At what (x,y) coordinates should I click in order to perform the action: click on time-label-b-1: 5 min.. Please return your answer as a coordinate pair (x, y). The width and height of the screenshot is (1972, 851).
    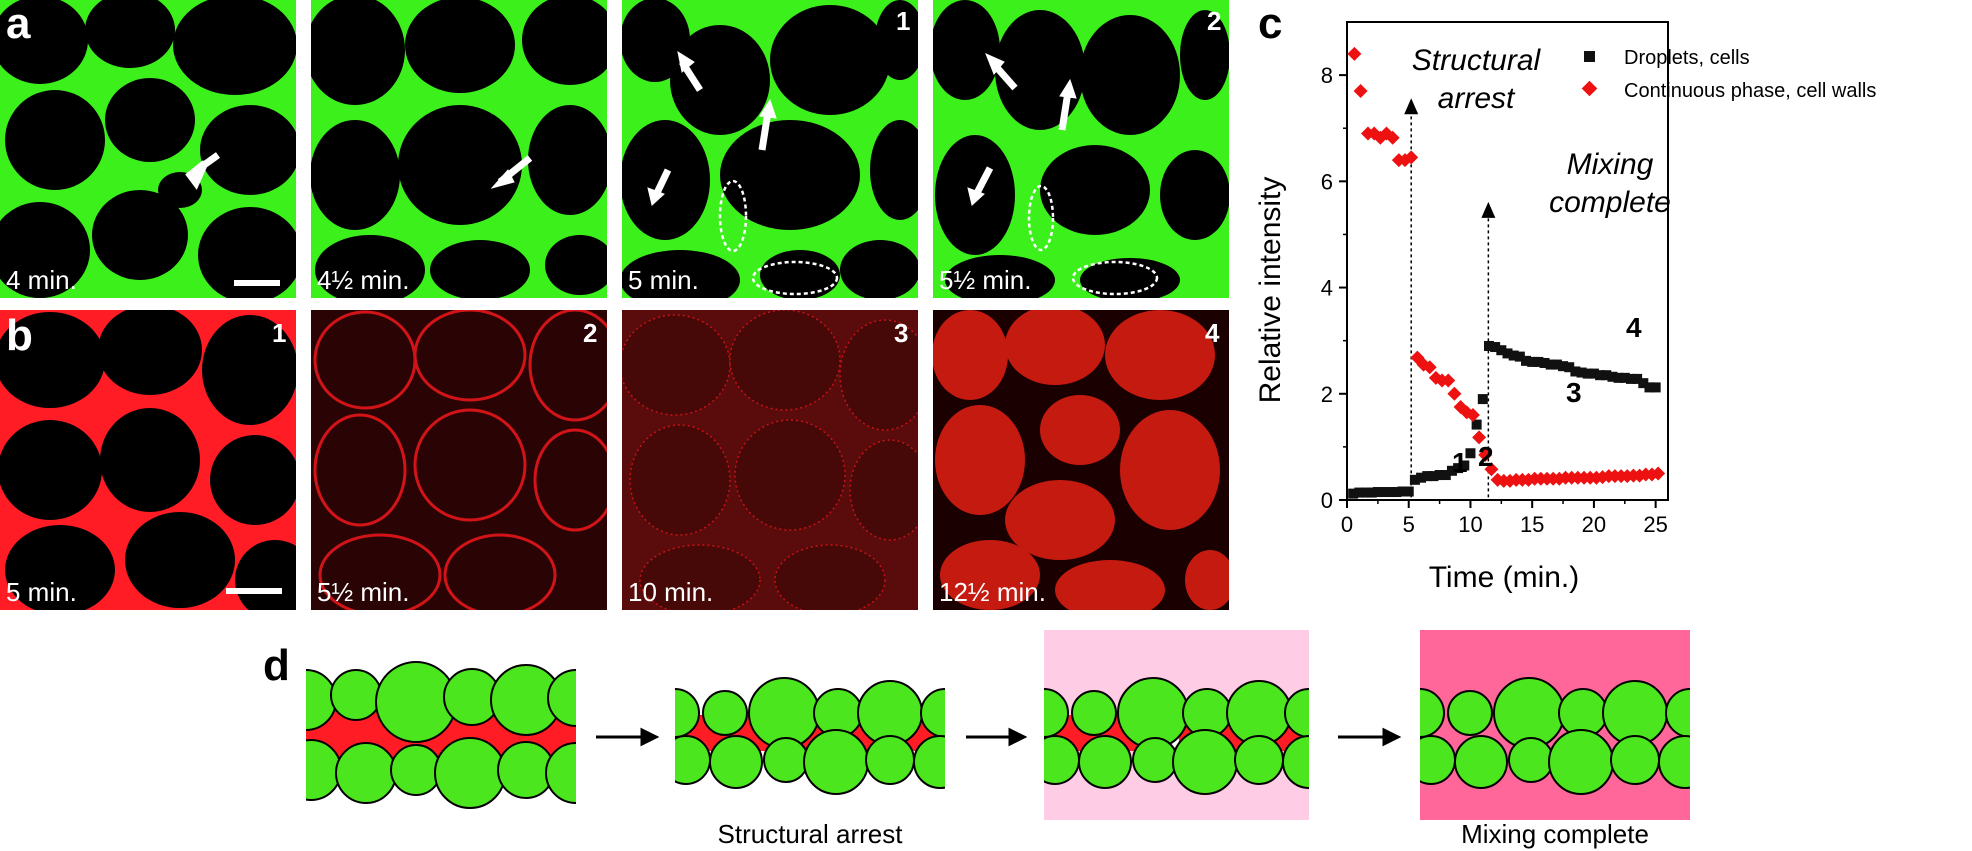
    Looking at the image, I should click on (41, 592).